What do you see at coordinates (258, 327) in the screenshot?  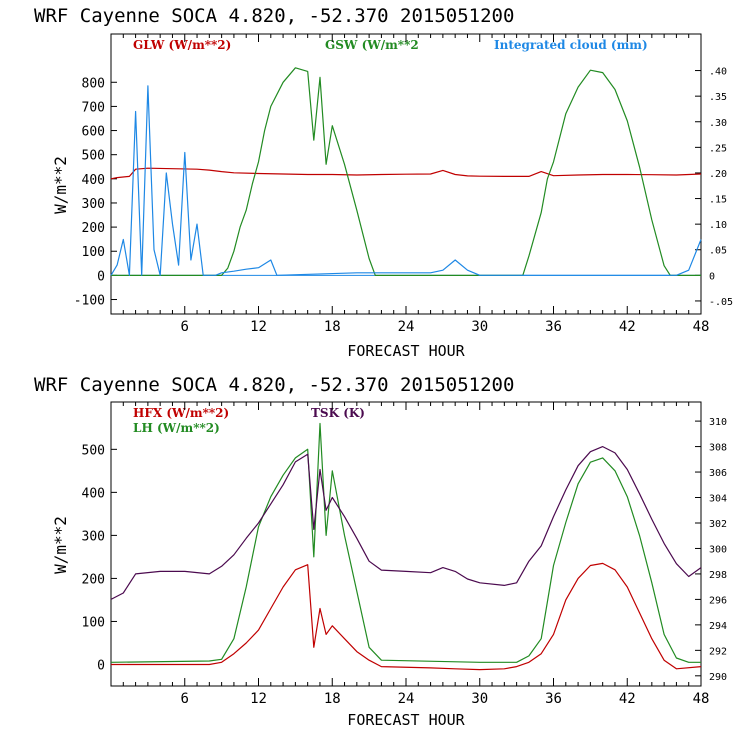 I see `panel1-xtick-label: 12` at bounding box center [258, 327].